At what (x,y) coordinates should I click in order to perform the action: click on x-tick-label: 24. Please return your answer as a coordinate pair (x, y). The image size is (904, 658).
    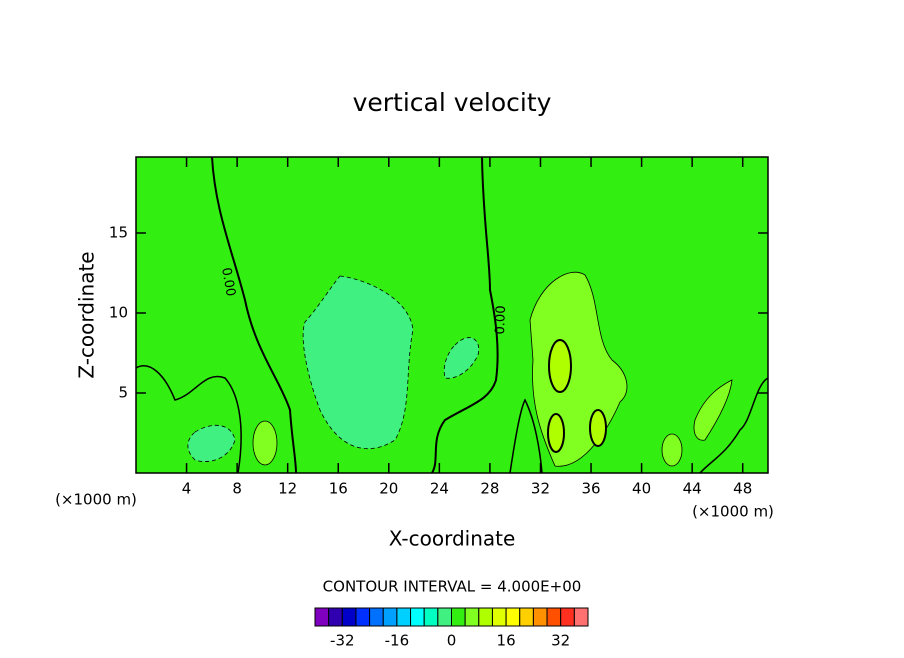
    Looking at the image, I should click on (439, 489).